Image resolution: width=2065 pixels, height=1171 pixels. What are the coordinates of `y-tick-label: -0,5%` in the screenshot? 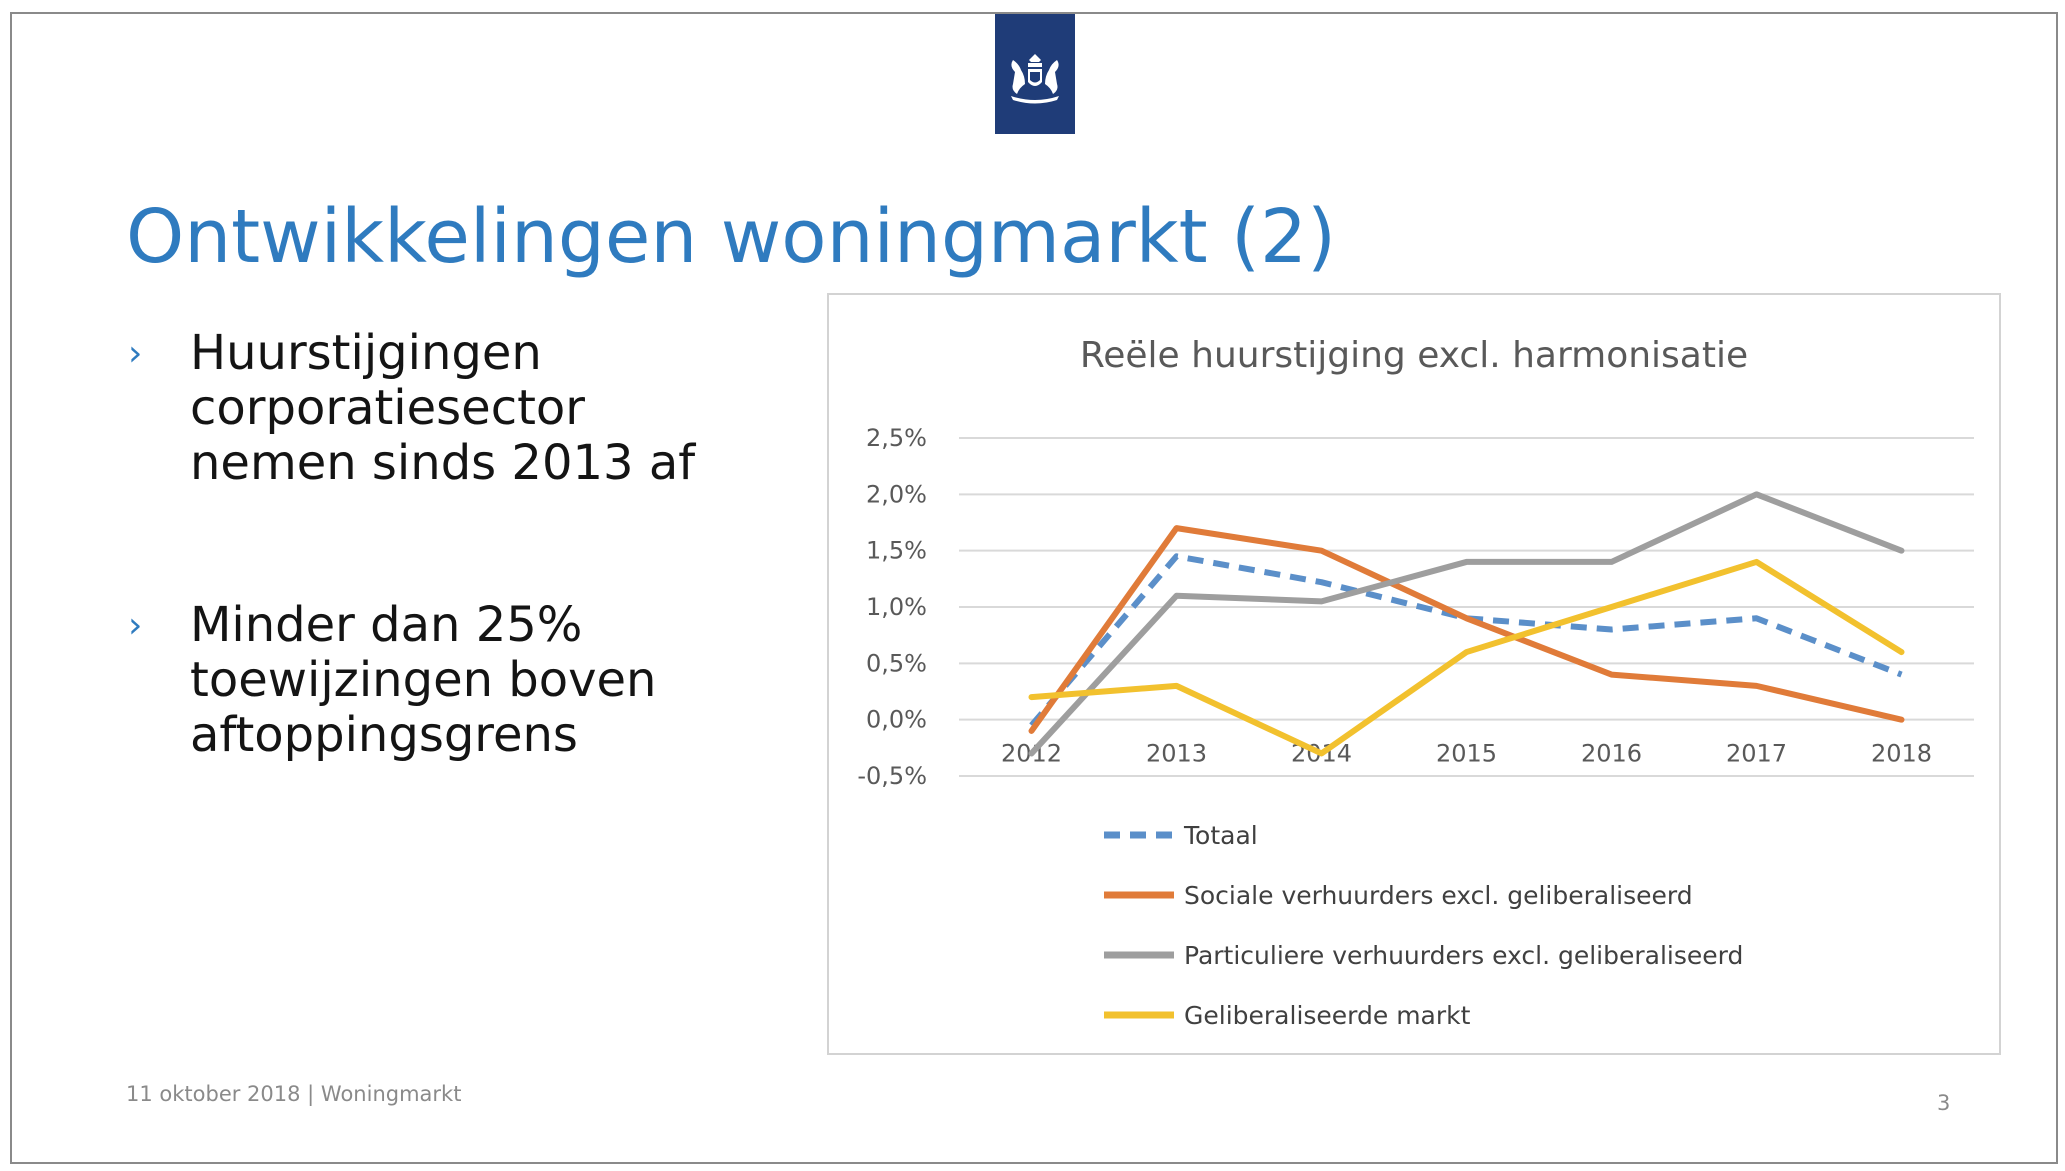 It's located at (892, 776).